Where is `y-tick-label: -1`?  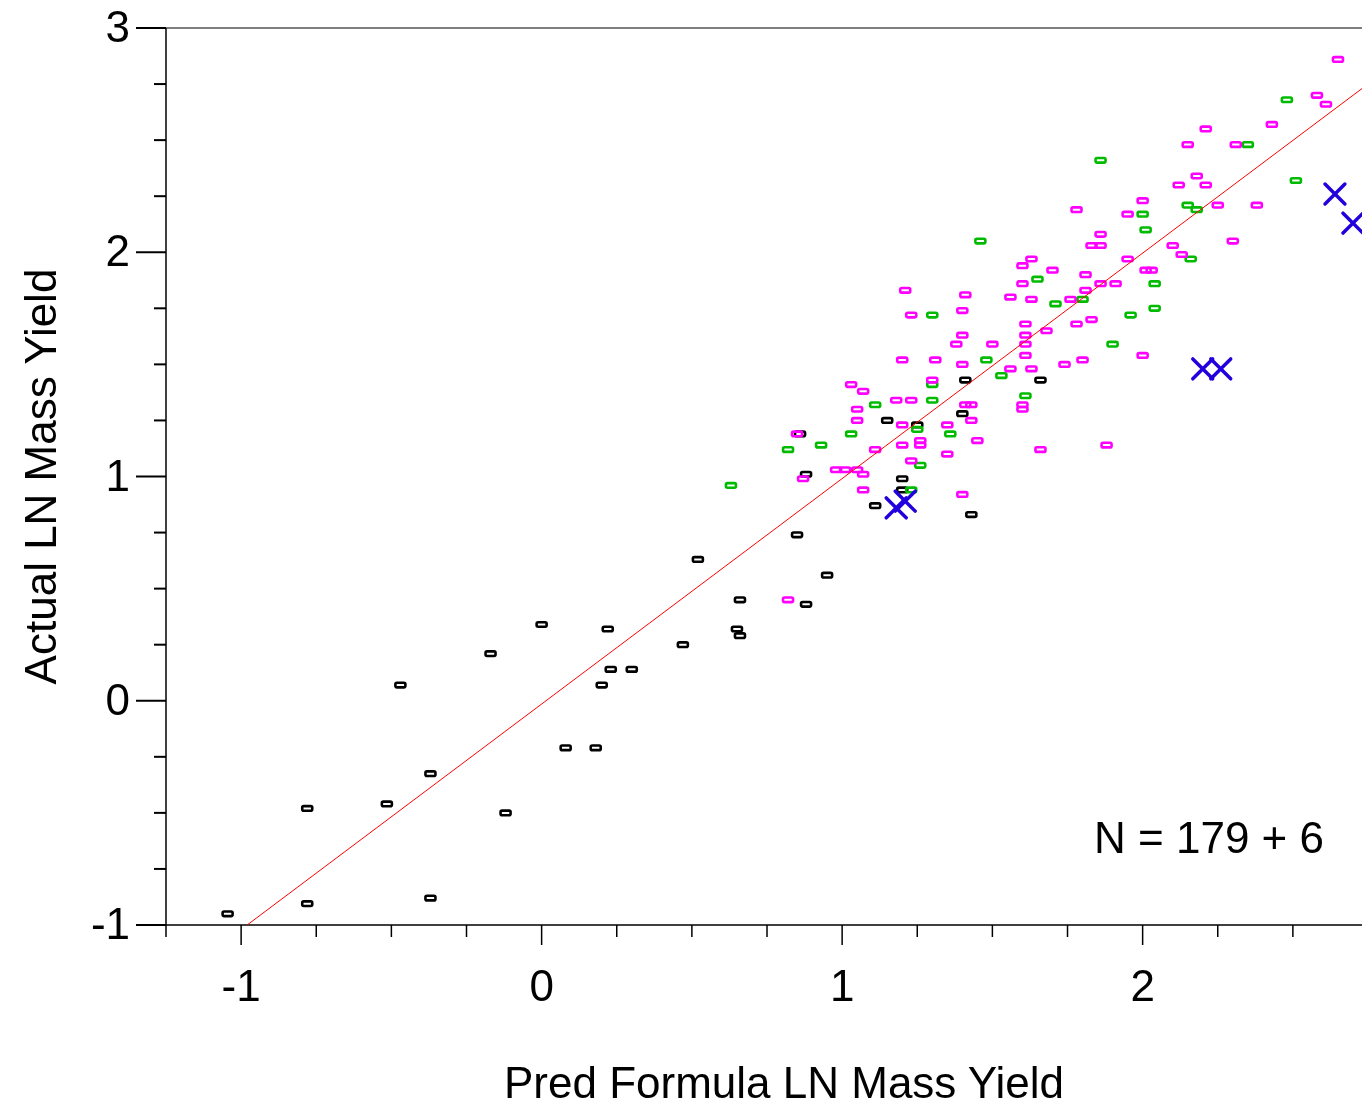 y-tick-label: -1 is located at coordinates (110, 924).